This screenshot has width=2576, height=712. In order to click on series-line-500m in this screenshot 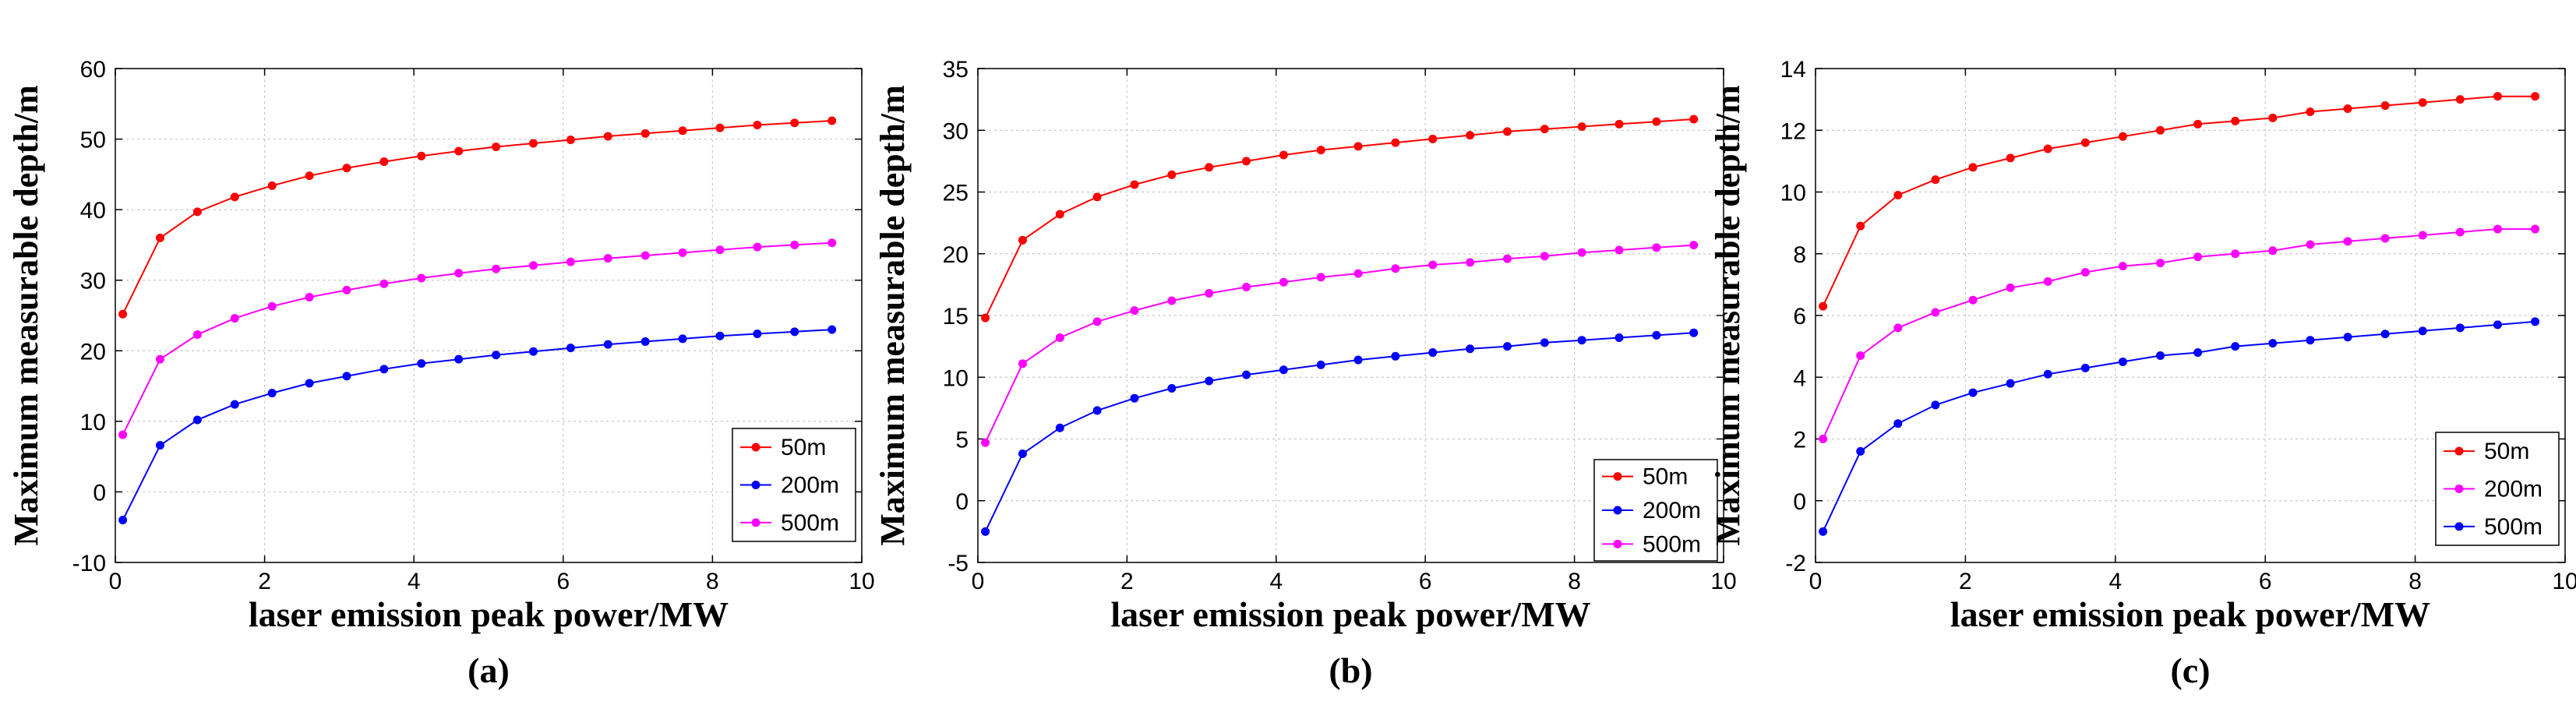, I will do `click(2178, 426)`.